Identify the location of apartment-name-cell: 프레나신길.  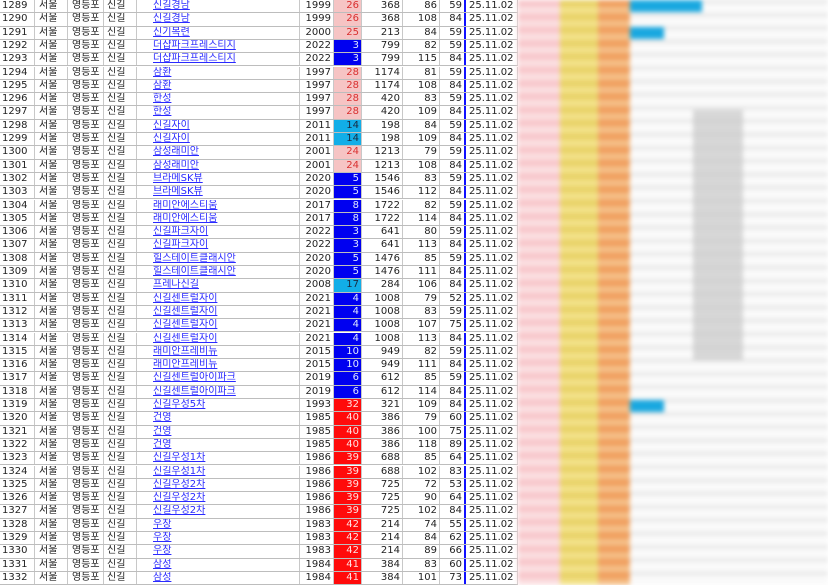
(218, 285).